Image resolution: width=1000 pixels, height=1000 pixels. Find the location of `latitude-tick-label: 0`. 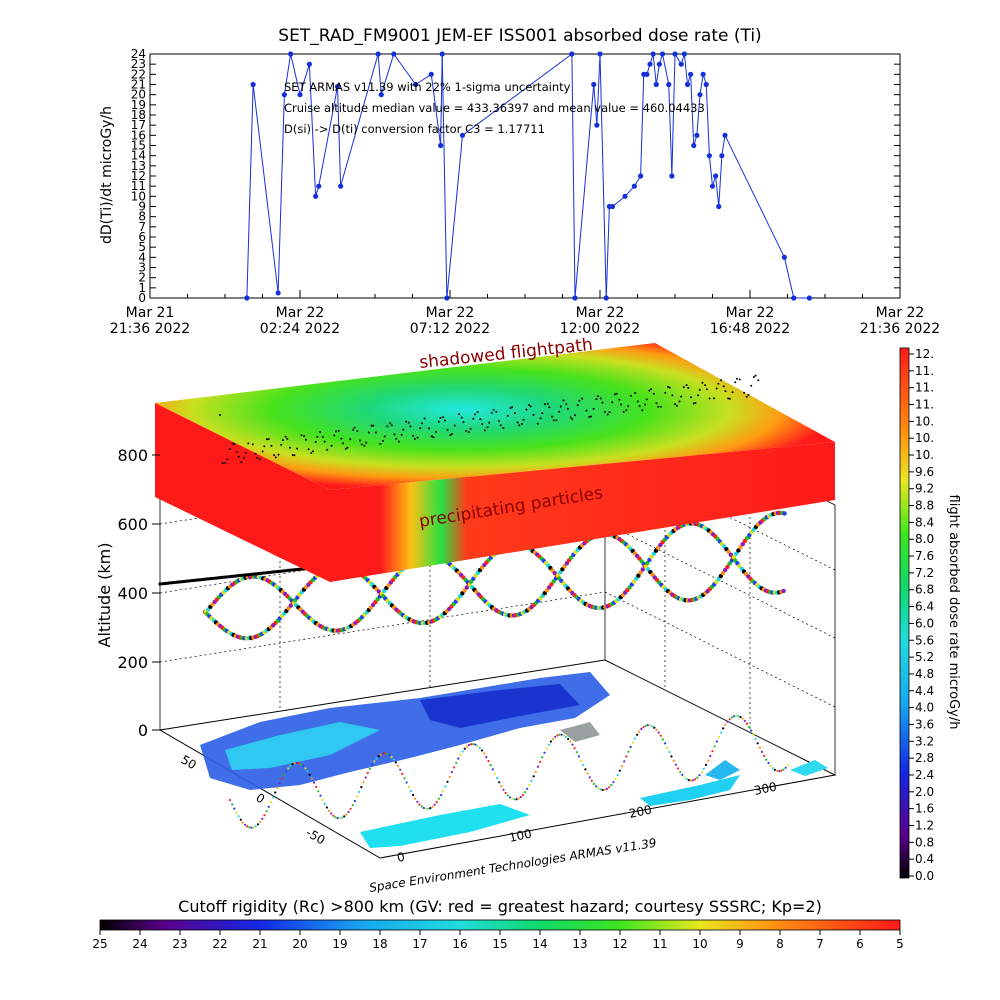

latitude-tick-label: 0 is located at coordinates (261, 798).